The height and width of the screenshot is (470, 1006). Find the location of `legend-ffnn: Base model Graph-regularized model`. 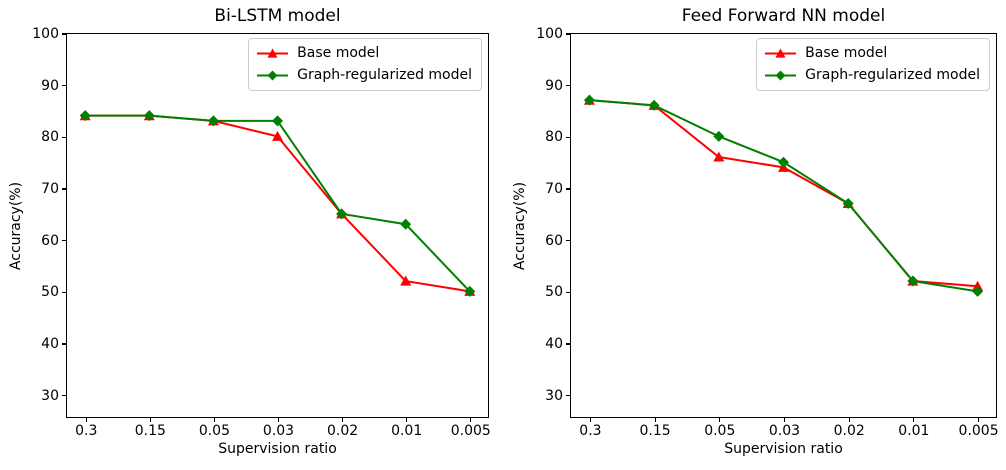

legend-ffnn: Base model Graph-regularized model is located at coordinates (873, 64).